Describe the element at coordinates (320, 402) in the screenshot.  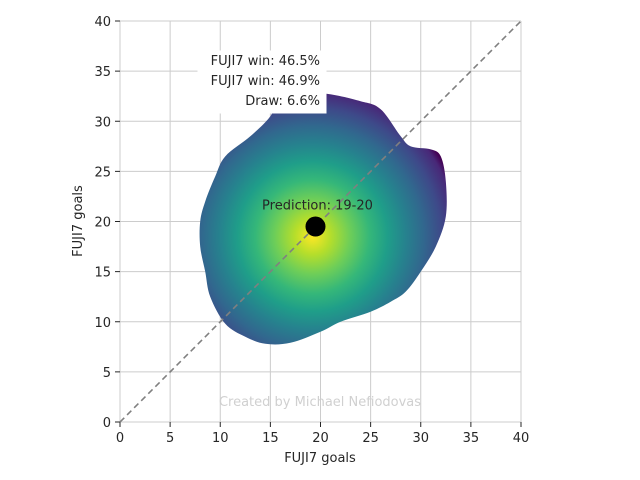
I see `watermark-text: Created by Michael Nefiodovas` at that location.